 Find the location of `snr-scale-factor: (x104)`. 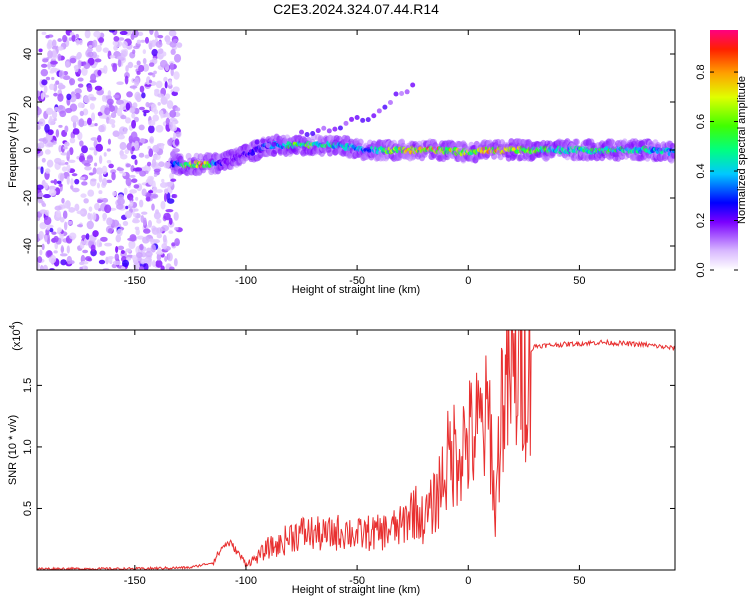

snr-scale-factor: (x104) is located at coordinates (15, 336).